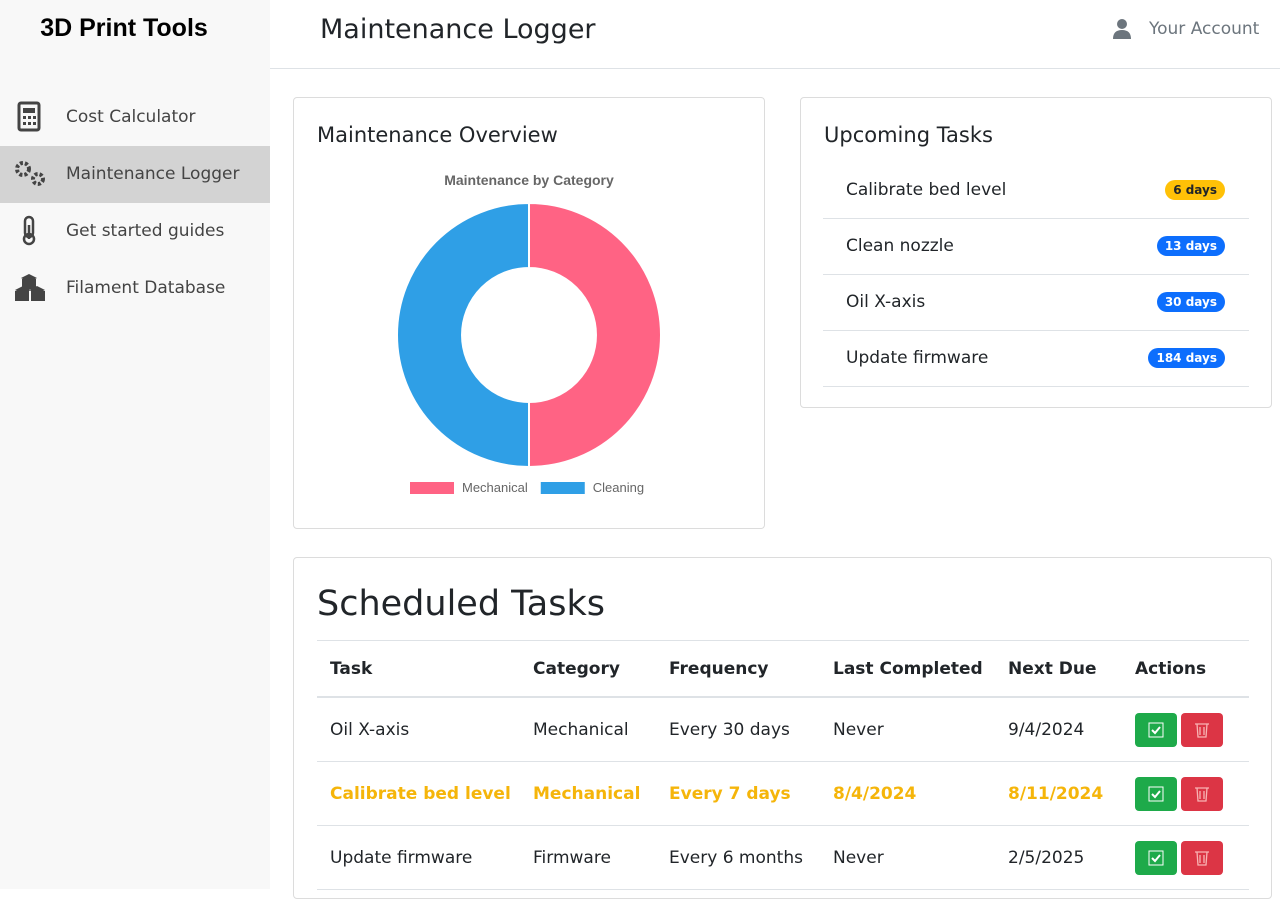 This screenshot has height=899, width=1280. I want to click on table-cell: 9/4/2024, so click(1058, 729).